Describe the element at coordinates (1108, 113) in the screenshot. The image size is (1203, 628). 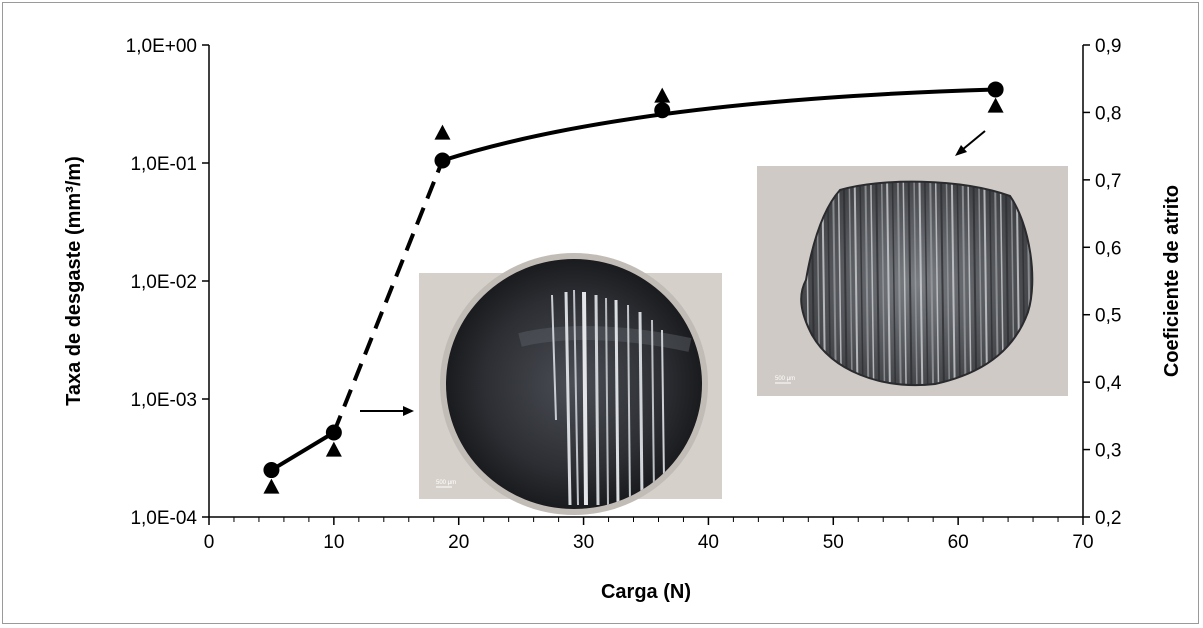
I see `right-y-tick-label: 0,8` at that location.